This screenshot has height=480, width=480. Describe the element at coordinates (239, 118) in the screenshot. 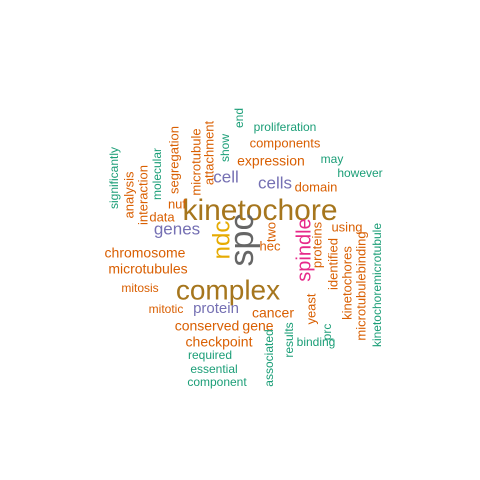

I see `word-end: end` at that location.